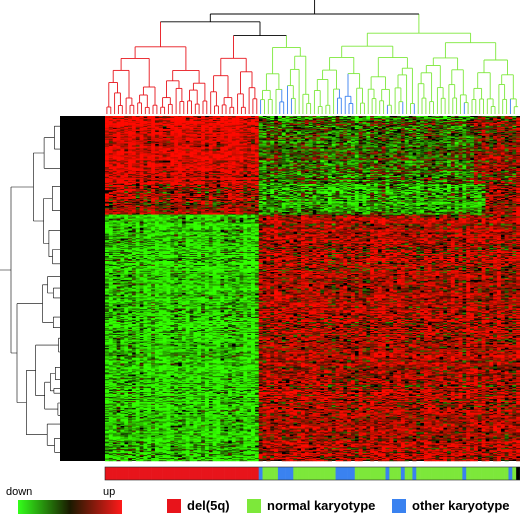  I want to click on legend-item-normal: normal karyotype, so click(311, 505).